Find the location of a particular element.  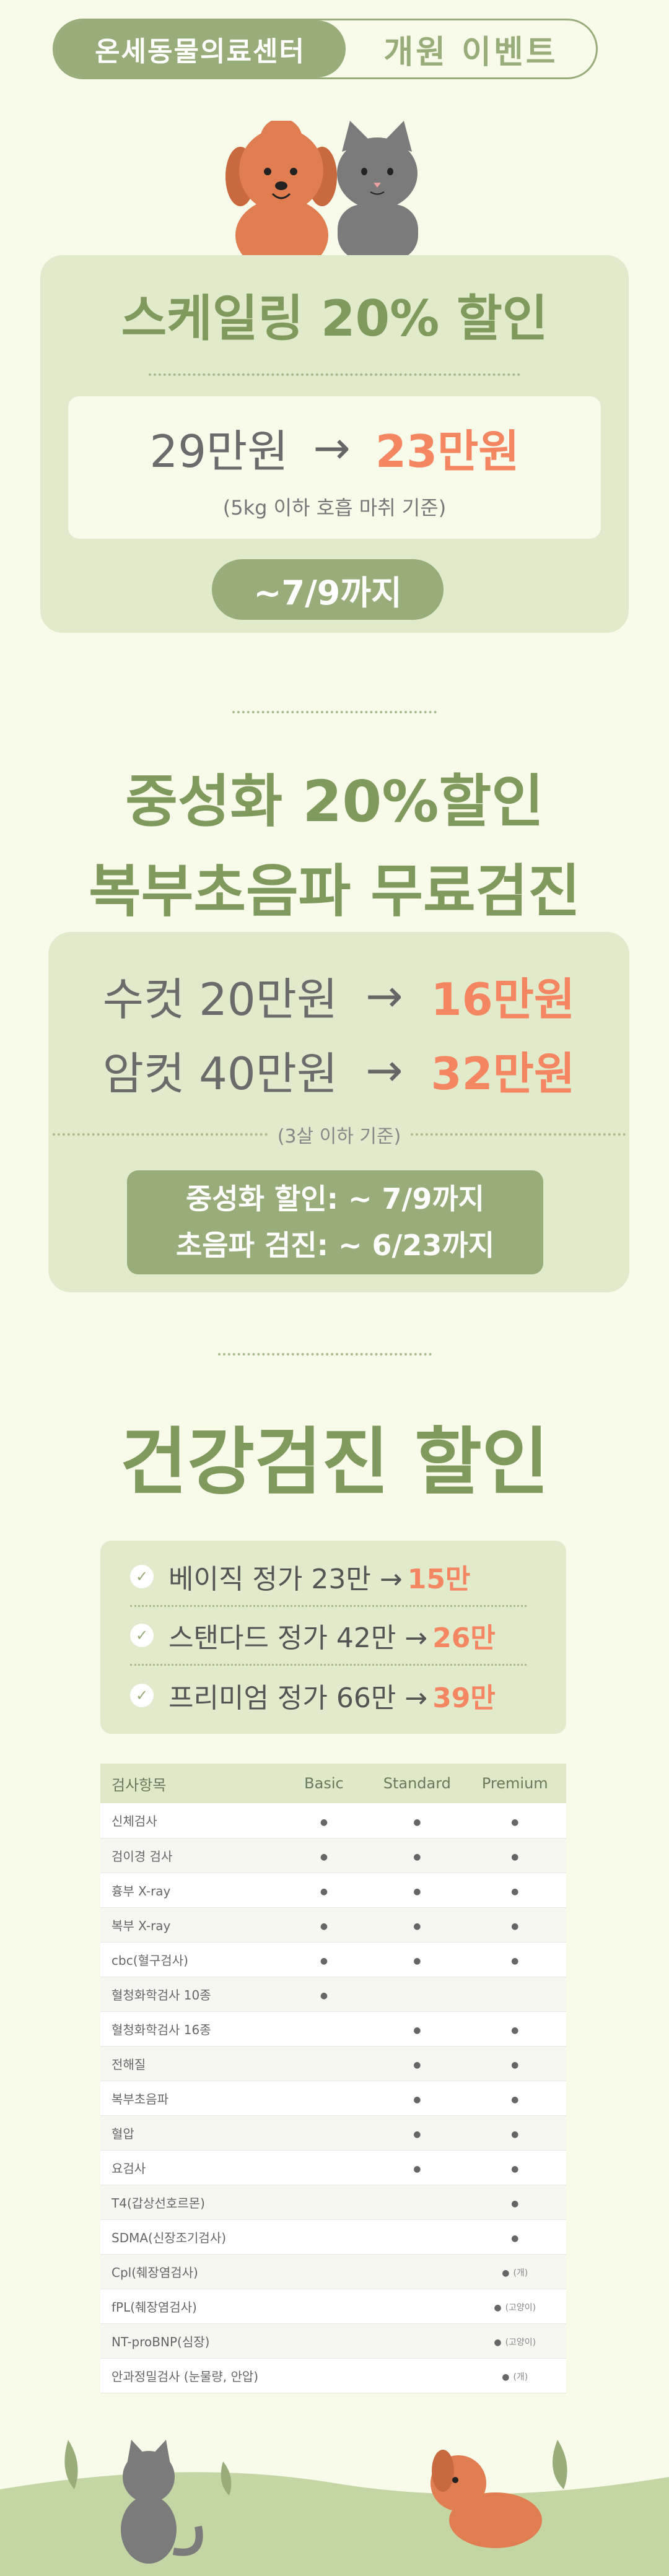

neuter-deadline-1: 중성화 할인: ~ 7/9까지 is located at coordinates (335, 1199).